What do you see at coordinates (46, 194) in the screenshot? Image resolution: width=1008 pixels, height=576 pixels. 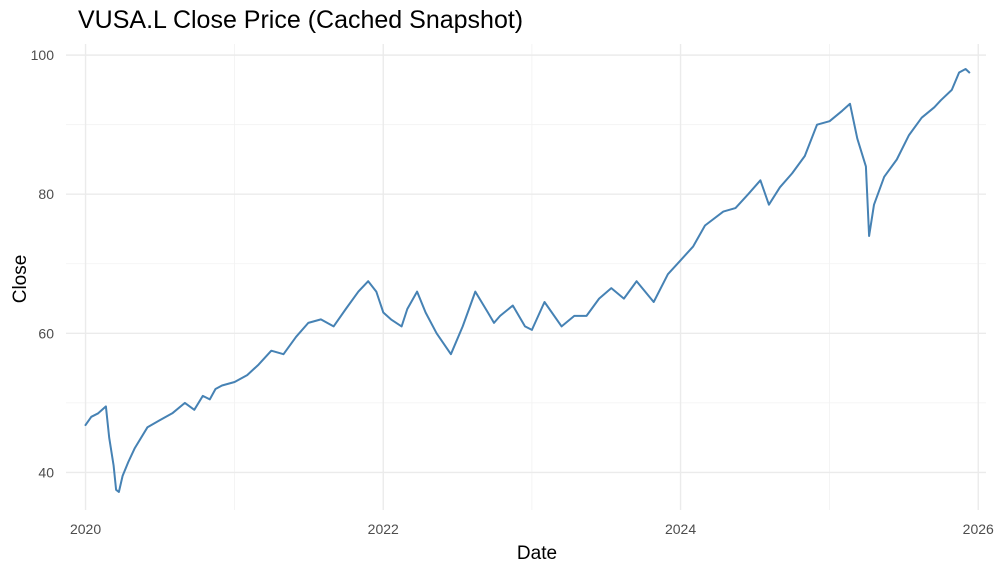 I see `y-tick-label: 80` at bounding box center [46, 194].